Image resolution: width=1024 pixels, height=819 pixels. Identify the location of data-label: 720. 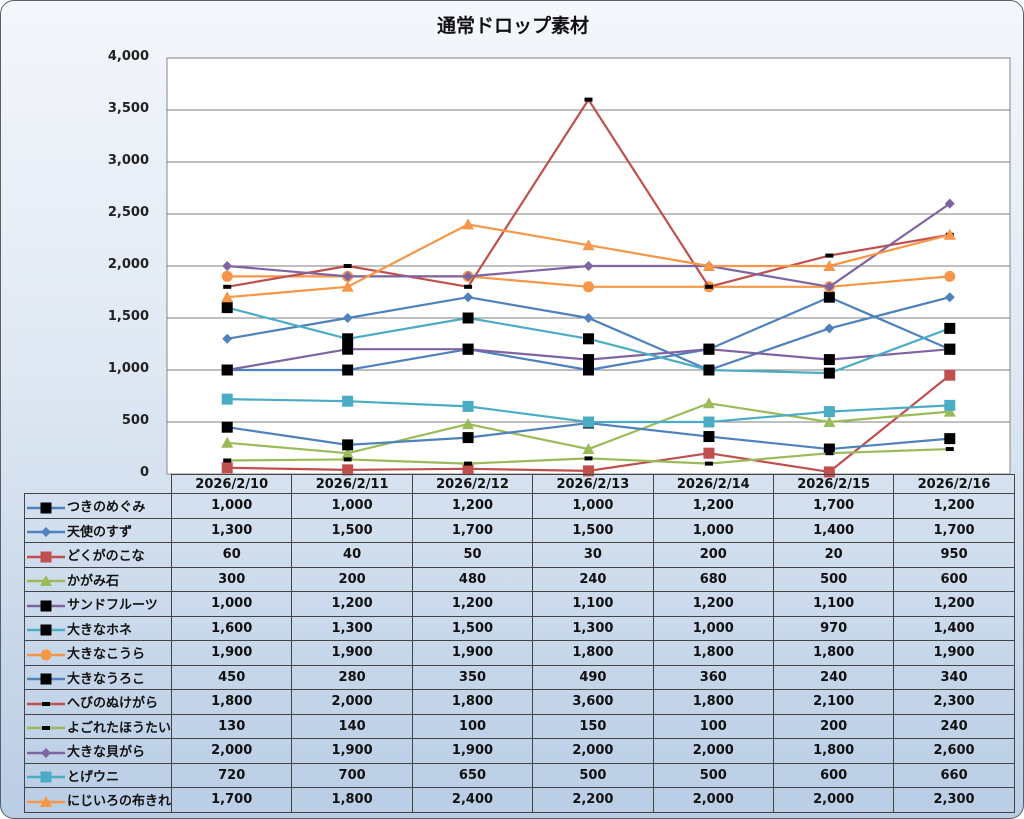
(232, 775).